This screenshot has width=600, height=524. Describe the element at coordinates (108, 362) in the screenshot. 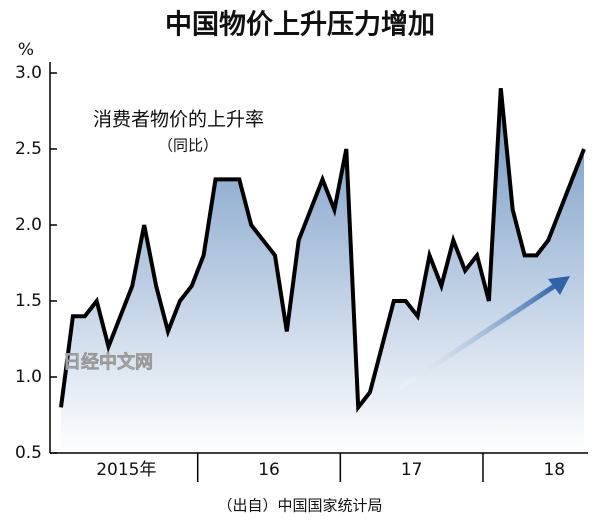

I see `watermark: 日经中文网` at that location.